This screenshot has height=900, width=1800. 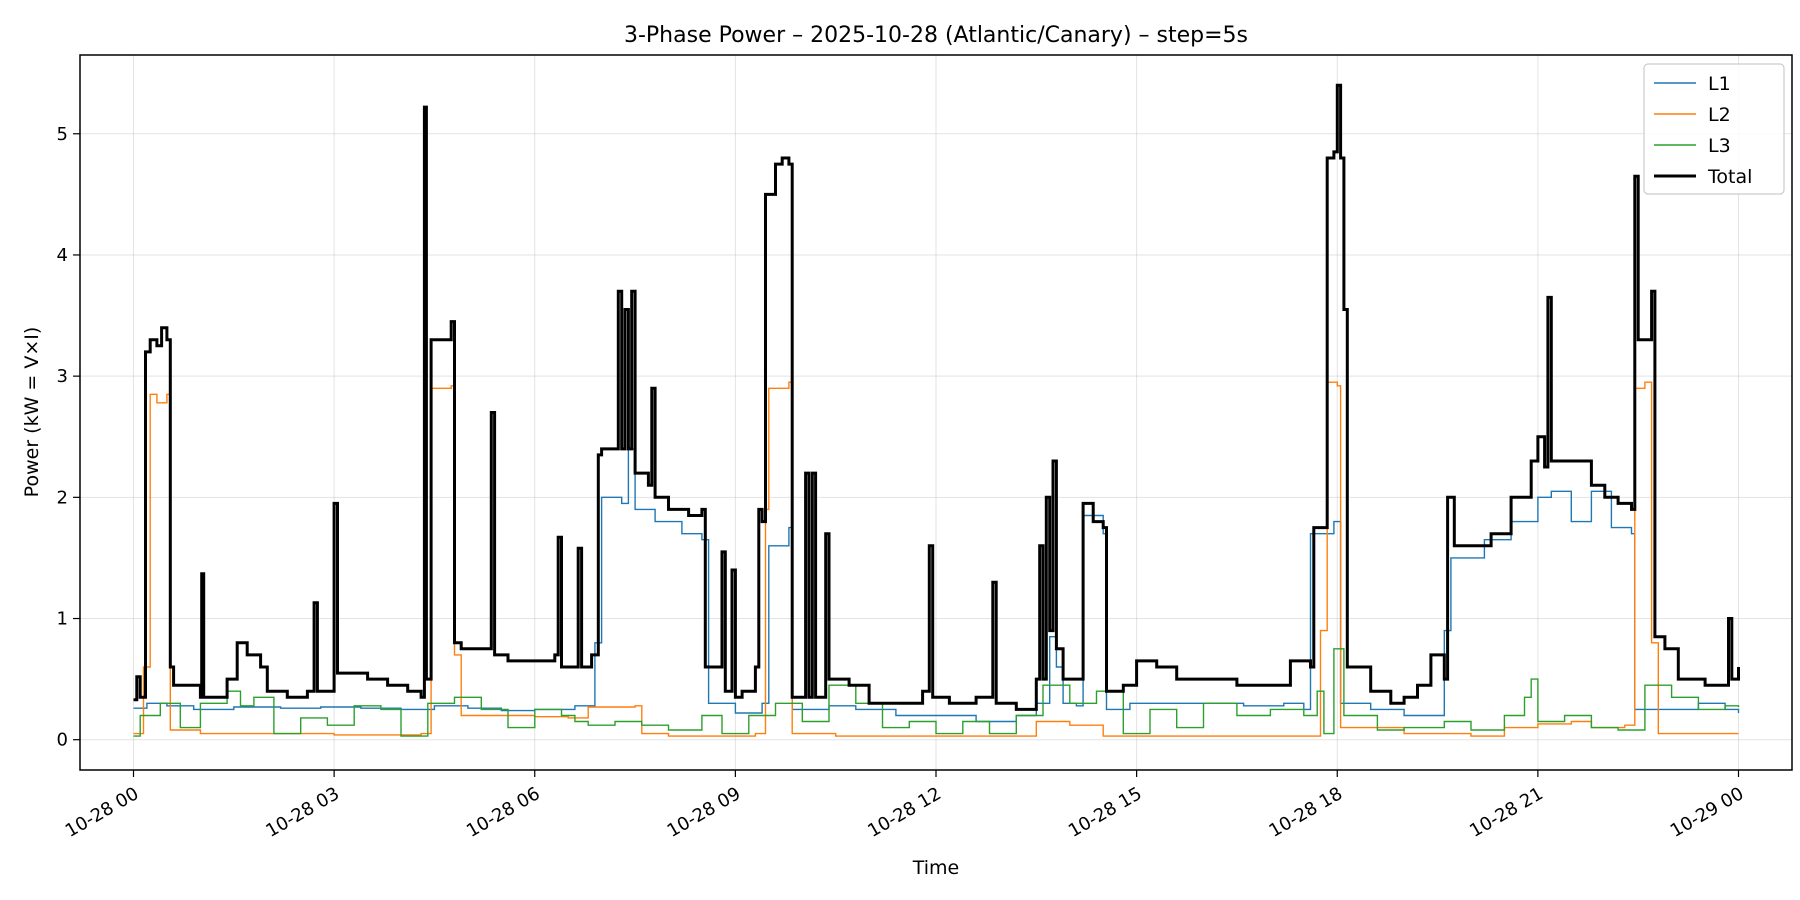 I want to click on legend-label-l1: L1, so click(x=1719, y=84).